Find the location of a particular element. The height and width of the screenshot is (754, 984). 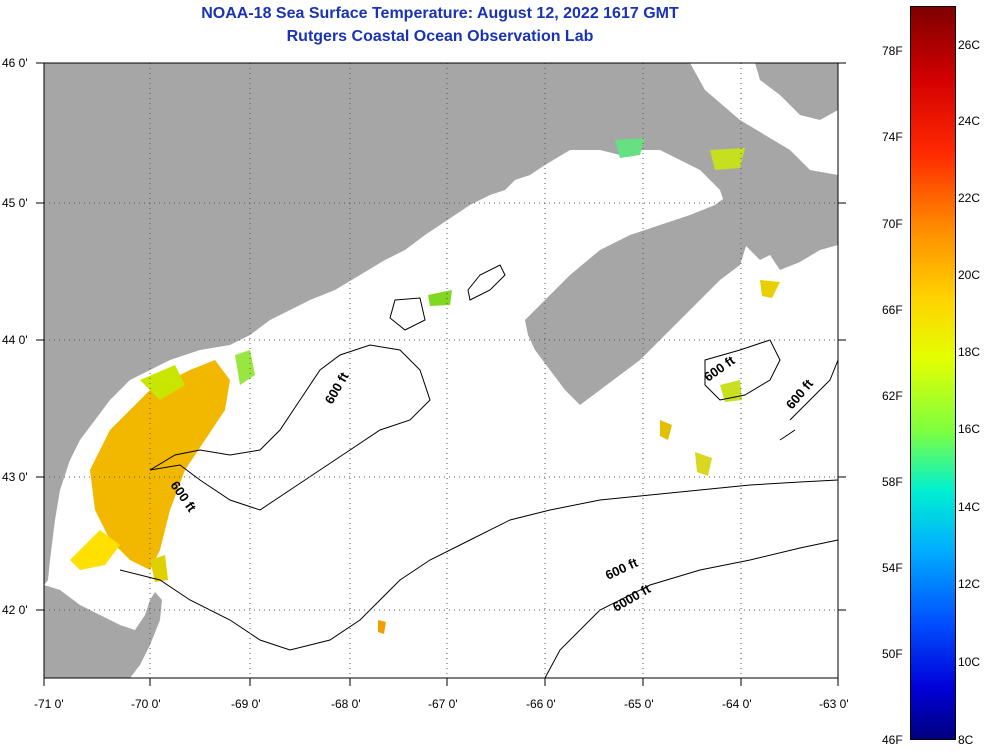

lon-label: -70 0' is located at coordinates (146, 704).